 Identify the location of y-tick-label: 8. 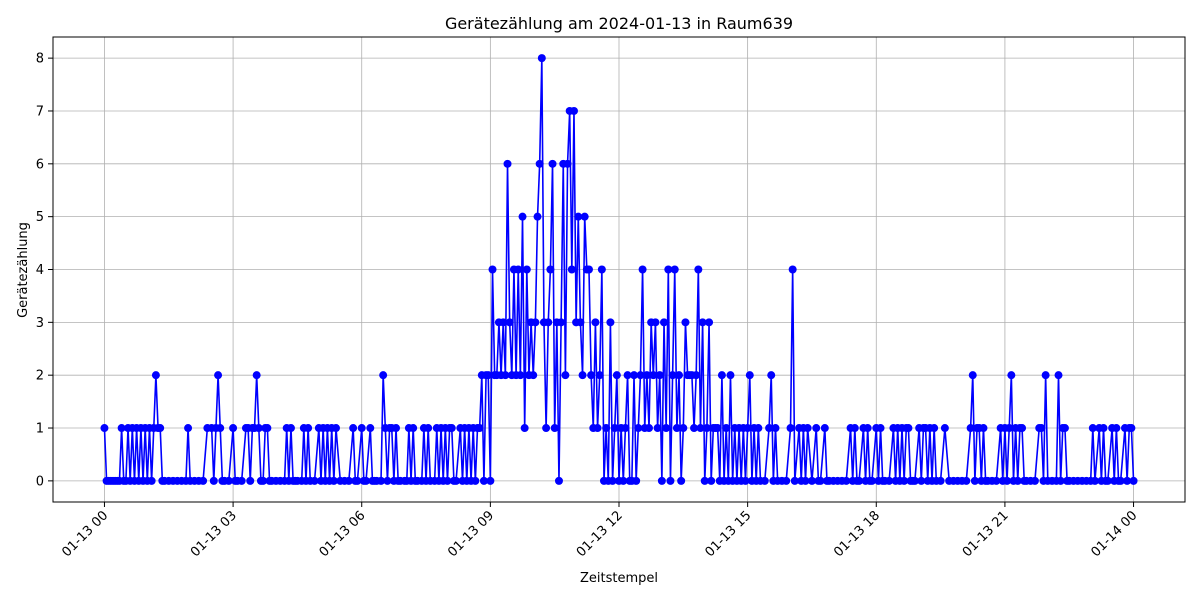
(40, 59).